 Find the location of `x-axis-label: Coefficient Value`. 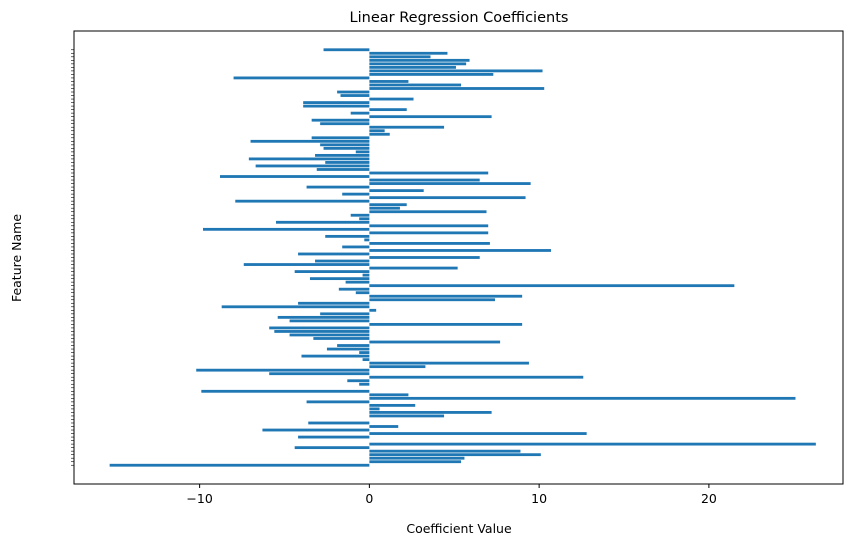

x-axis-label: Coefficient Value is located at coordinates (459, 528).